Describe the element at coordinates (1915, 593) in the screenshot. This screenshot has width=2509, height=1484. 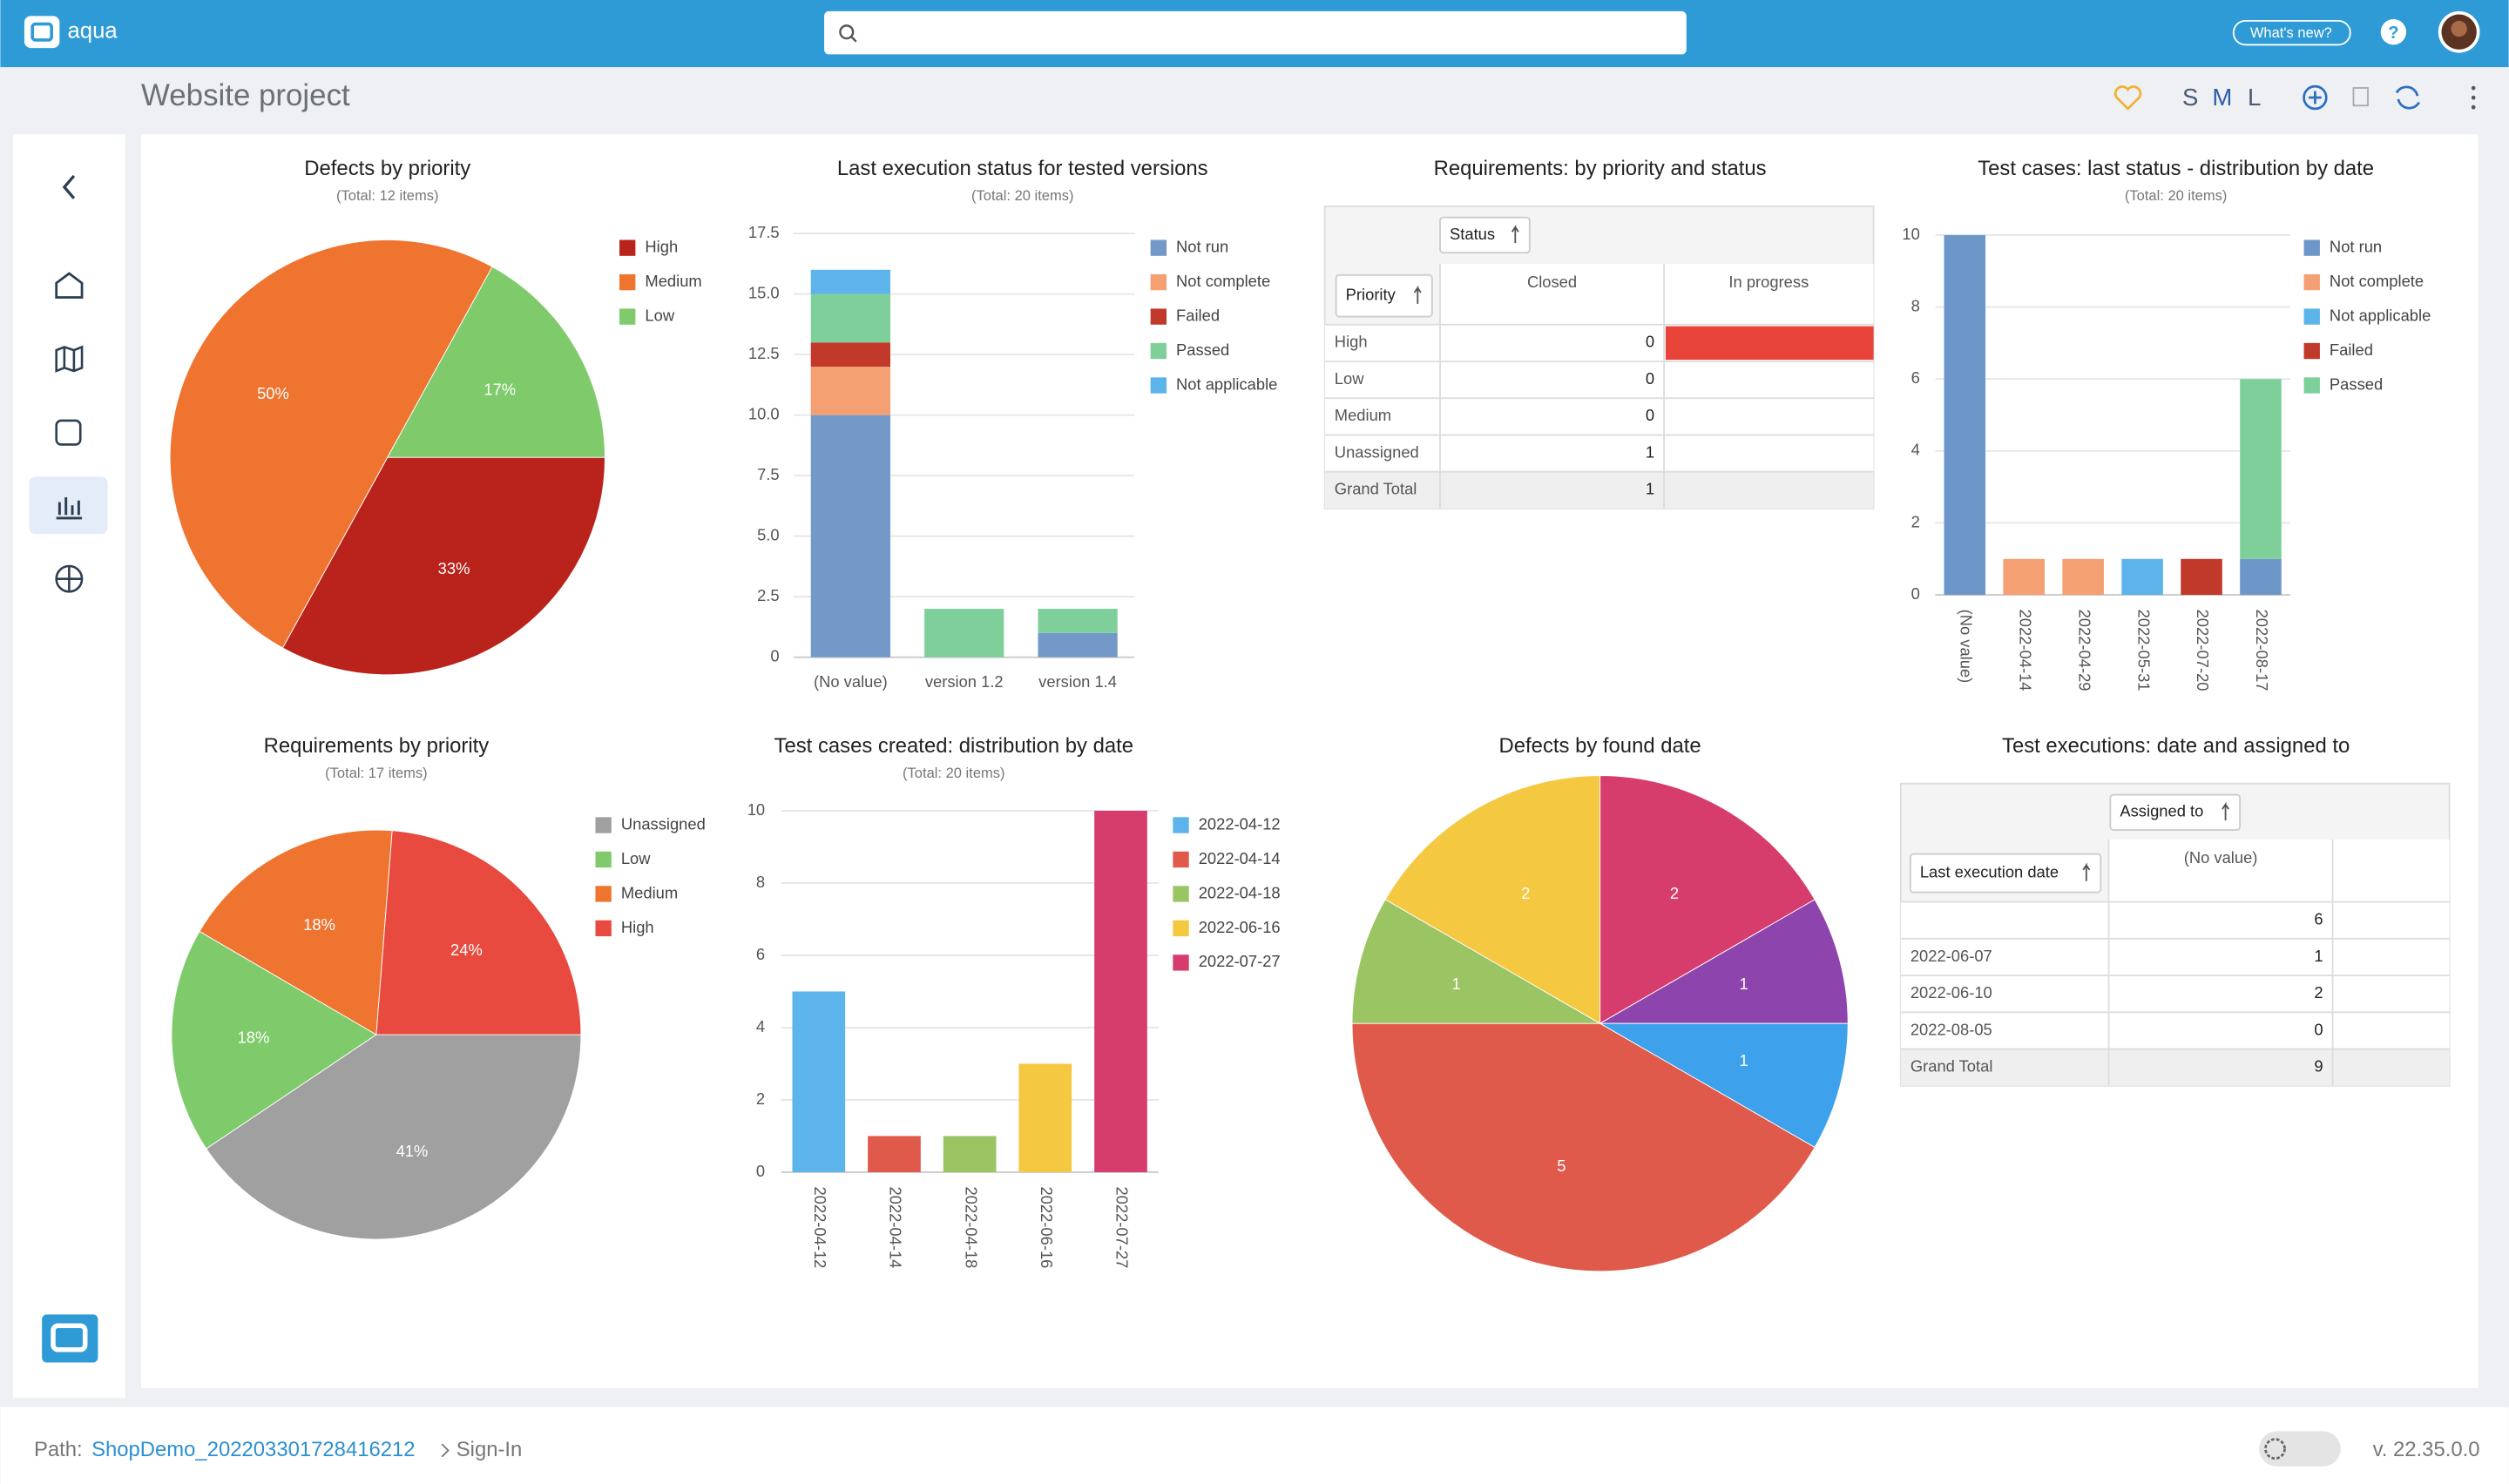
I see `y-tick-label: 0` at that location.